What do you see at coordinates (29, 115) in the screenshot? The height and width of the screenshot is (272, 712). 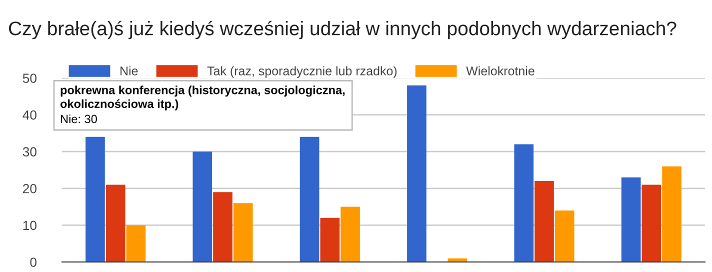 I see `y-tick-label: 40` at bounding box center [29, 115].